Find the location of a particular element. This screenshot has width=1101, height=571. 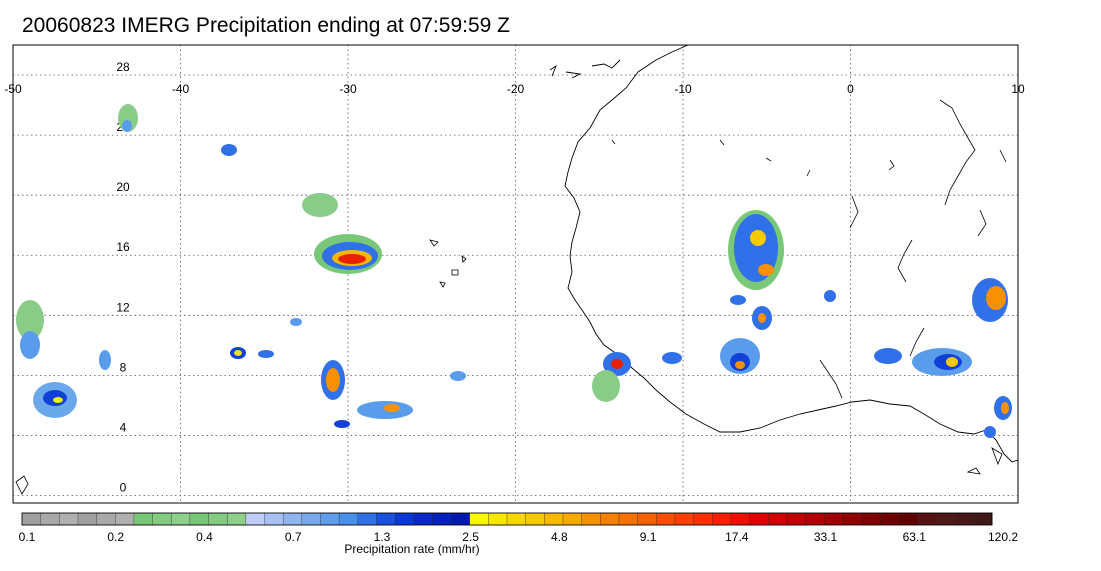

colorbar-tick-label: 2.5 is located at coordinates (470, 537).